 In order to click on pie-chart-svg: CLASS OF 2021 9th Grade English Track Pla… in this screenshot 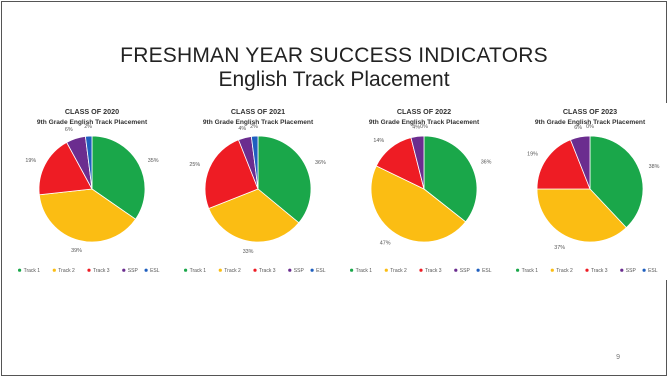, I will do `click(255, 190)`.